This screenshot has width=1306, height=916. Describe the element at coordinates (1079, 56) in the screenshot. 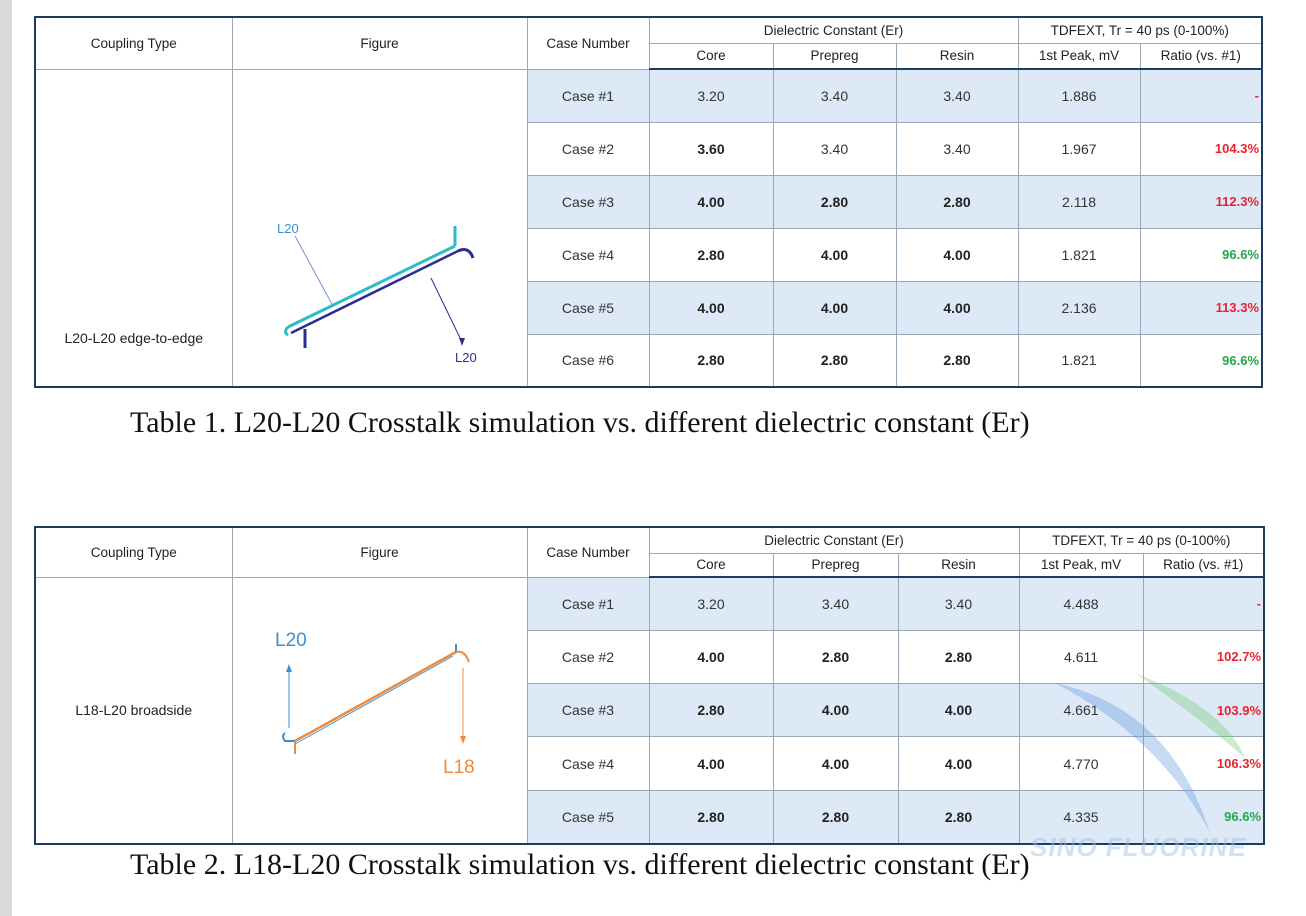

I see `header-first-peak: 1st Peak, mV` at that location.